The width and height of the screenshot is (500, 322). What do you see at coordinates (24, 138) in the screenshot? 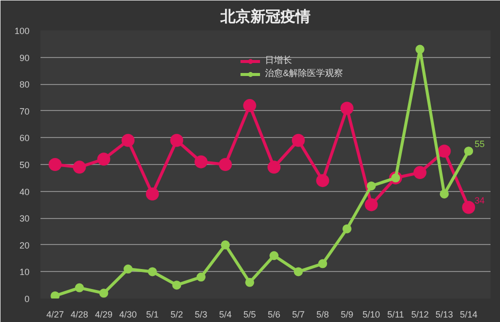
I see `y-tick-label: 60` at bounding box center [24, 138].